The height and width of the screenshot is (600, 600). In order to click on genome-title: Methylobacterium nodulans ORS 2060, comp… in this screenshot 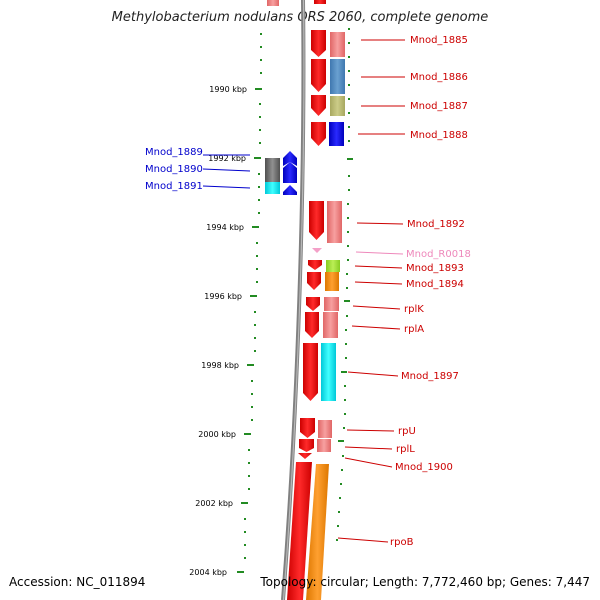, I will do `click(300, 17)`.